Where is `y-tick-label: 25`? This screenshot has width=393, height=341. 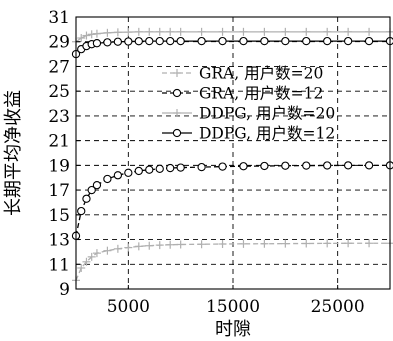
y-tick-label: 25 is located at coordinates (59, 92).